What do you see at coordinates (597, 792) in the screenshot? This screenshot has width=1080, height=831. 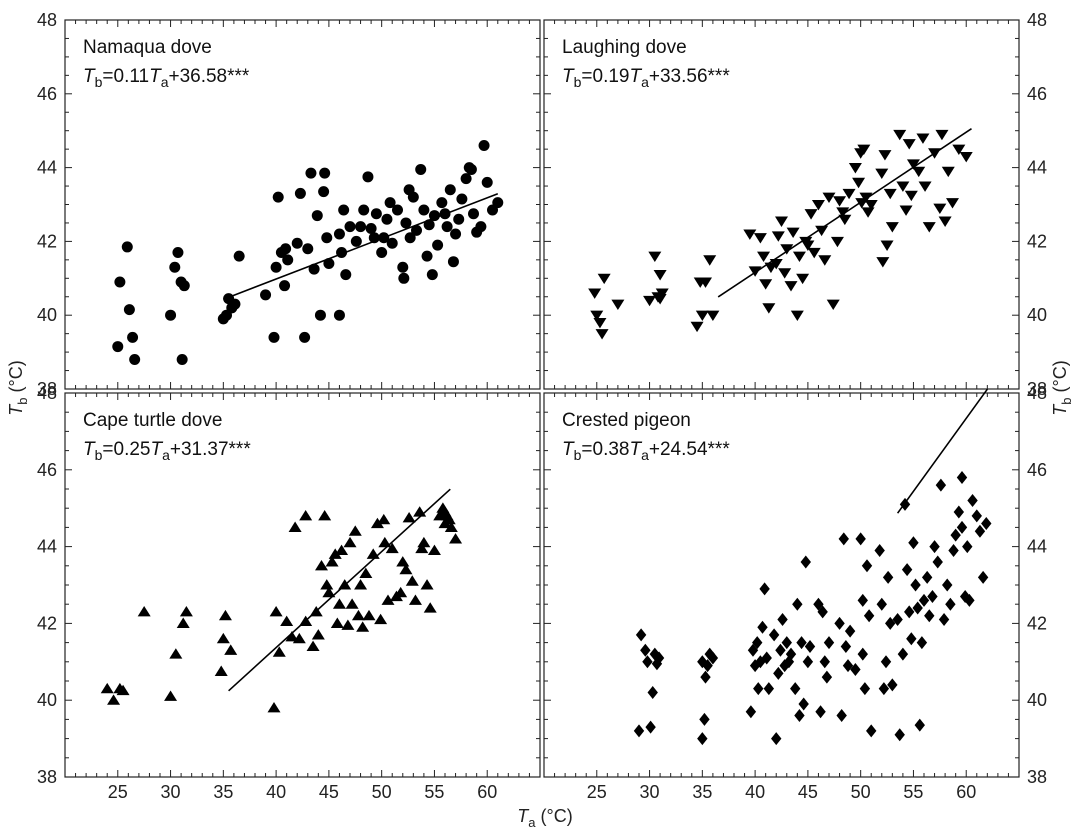 I see `x-tick-label: 25` at bounding box center [597, 792].